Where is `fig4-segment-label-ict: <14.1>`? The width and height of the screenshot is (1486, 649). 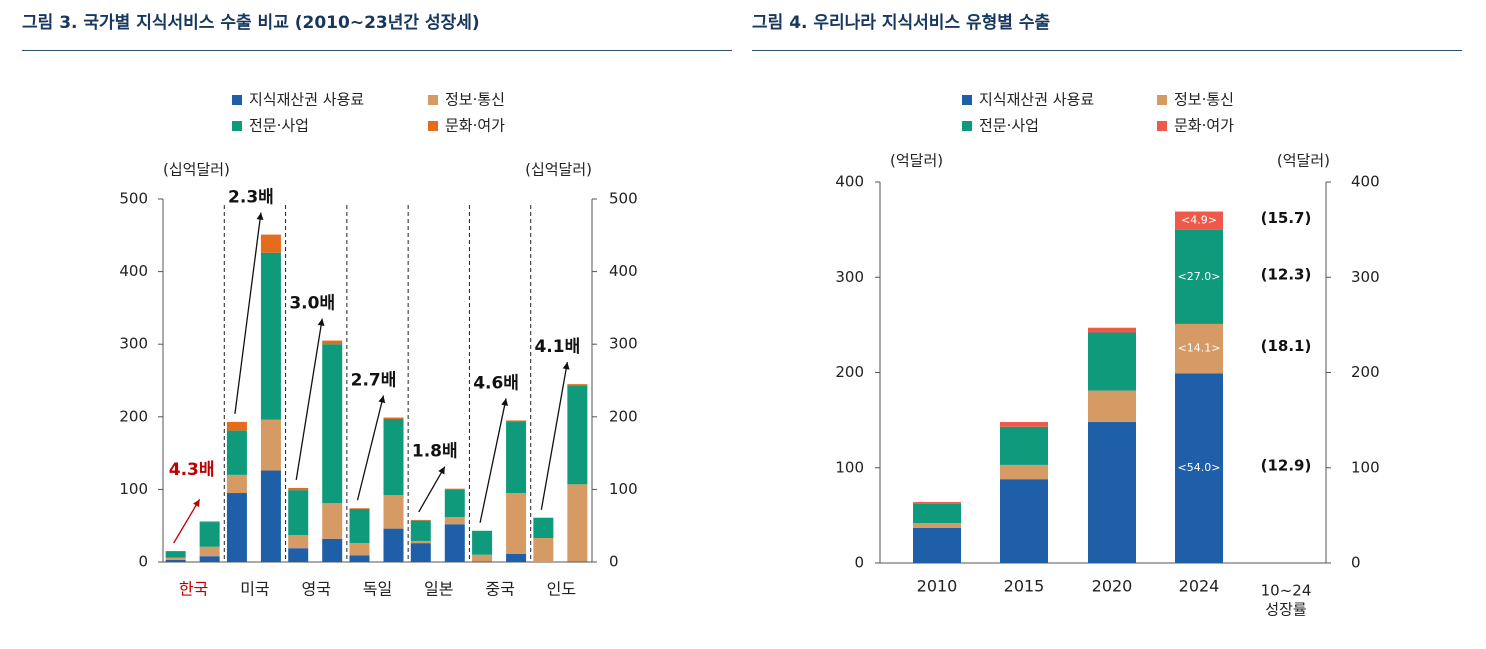
fig4-segment-label-ict: <14.1> is located at coordinates (1199, 348).